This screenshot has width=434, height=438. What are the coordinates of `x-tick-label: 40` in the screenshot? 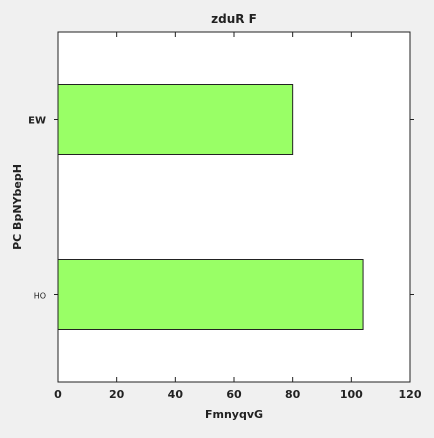 It's located at (176, 394).